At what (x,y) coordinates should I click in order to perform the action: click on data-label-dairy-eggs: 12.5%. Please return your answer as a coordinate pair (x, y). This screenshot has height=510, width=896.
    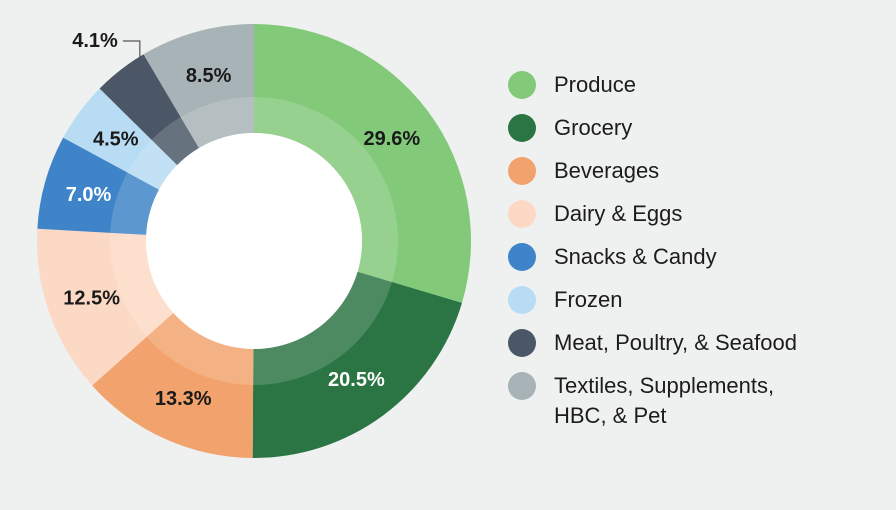
    Looking at the image, I should click on (91, 299).